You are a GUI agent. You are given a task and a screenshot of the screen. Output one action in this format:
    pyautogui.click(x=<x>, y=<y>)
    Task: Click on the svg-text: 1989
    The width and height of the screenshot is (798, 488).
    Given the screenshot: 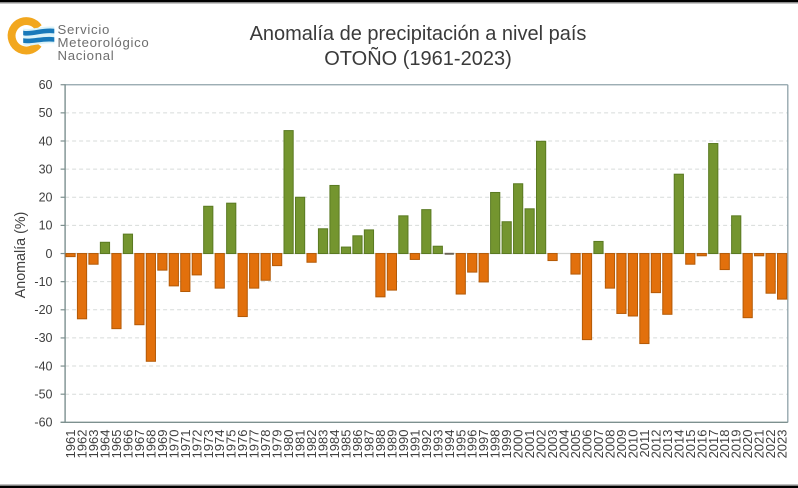 What is the action you would take?
    pyautogui.click(x=391, y=444)
    